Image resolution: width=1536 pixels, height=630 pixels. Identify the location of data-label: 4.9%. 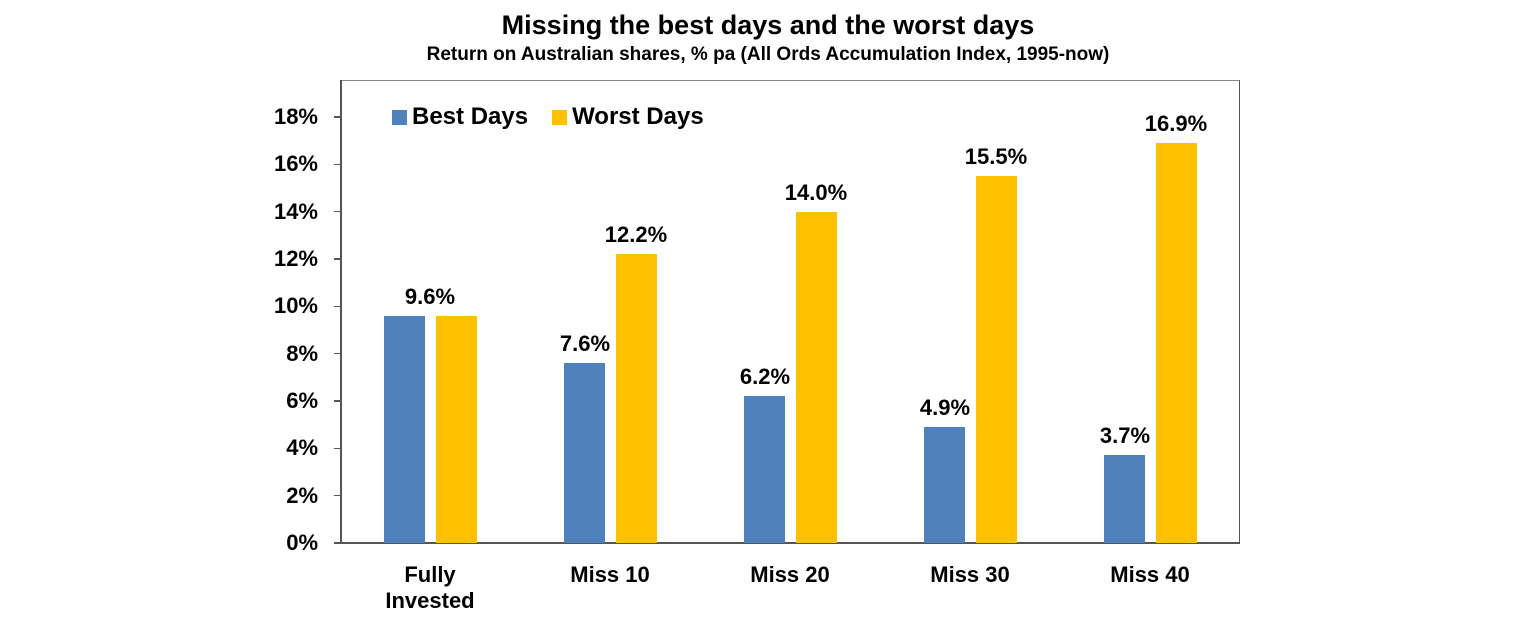
(945, 408).